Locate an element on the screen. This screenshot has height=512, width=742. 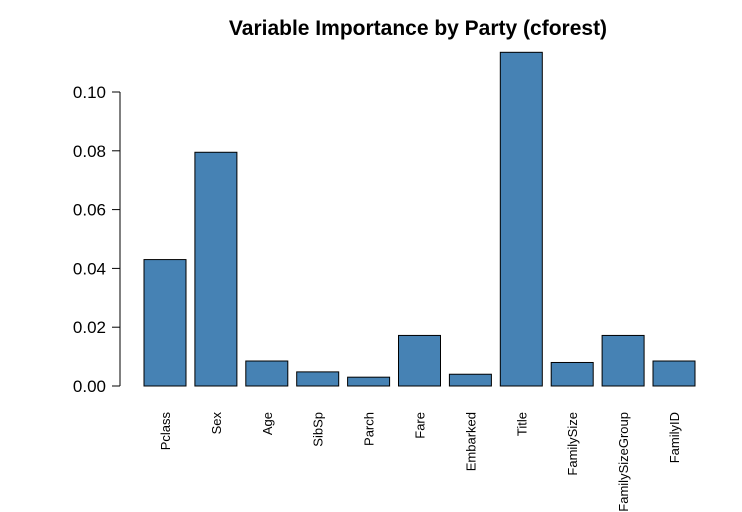
bar-familyid is located at coordinates (674, 373).